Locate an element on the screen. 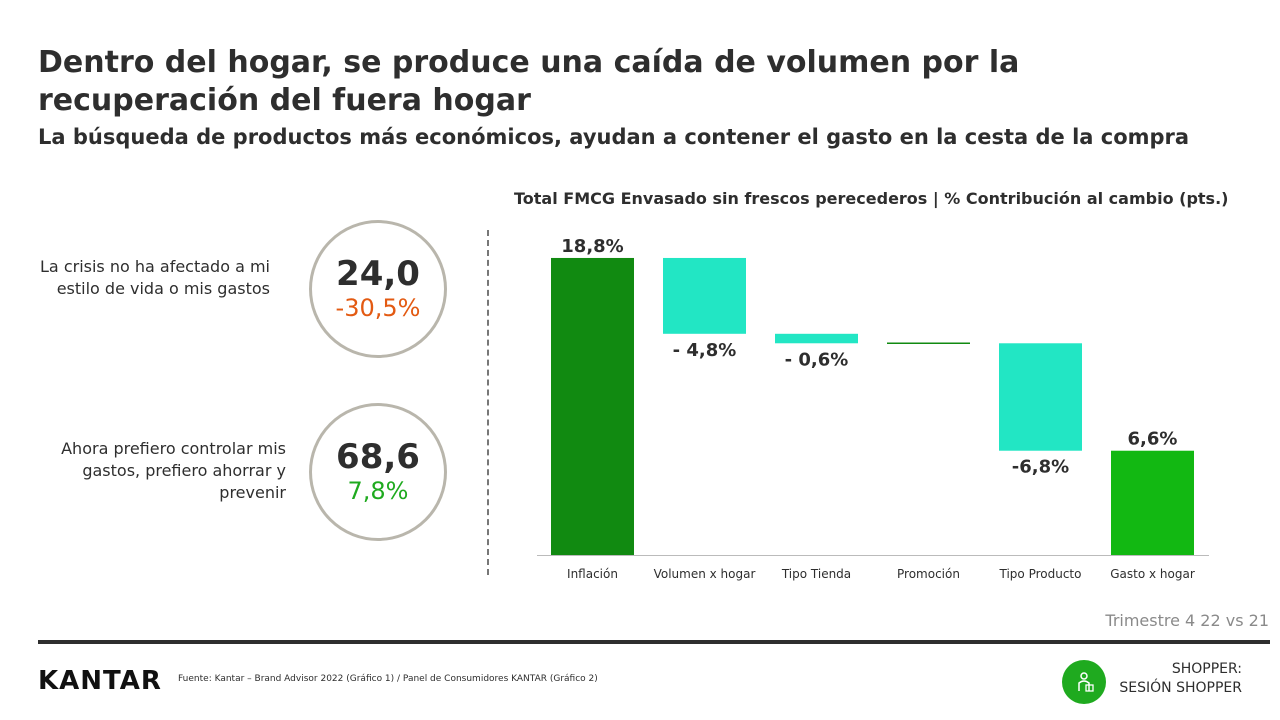 Image resolution: width=1280 pixels, height=720 pixels. kantar-logo: KANTAR is located at coordinates (100, 681).